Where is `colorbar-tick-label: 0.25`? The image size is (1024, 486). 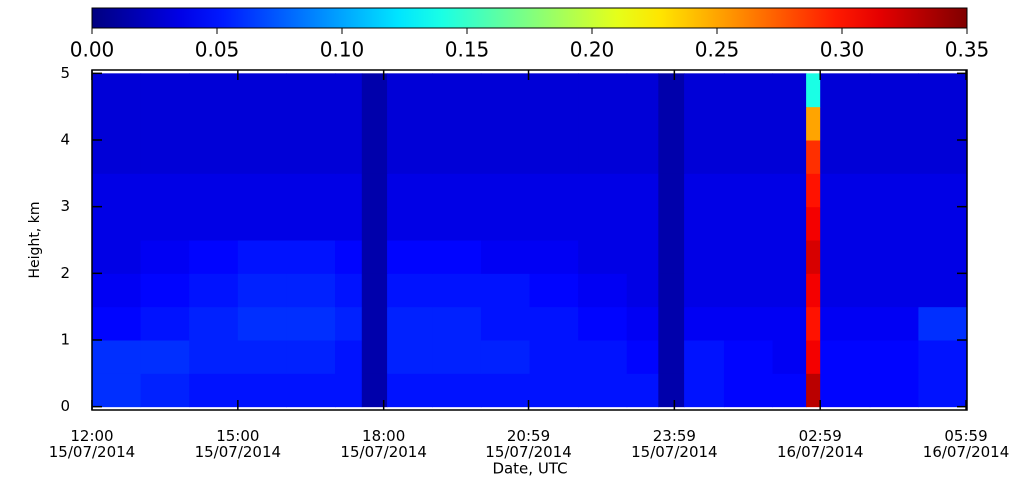 colorbar-tick-label: 0.25 is located at coordinates (717, 50).